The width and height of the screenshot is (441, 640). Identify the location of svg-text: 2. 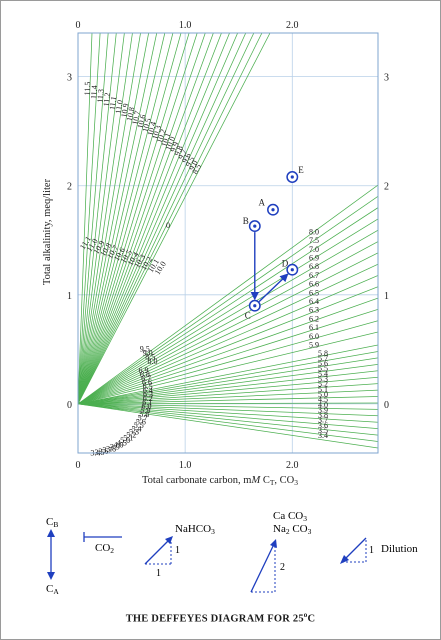
(282, 567).